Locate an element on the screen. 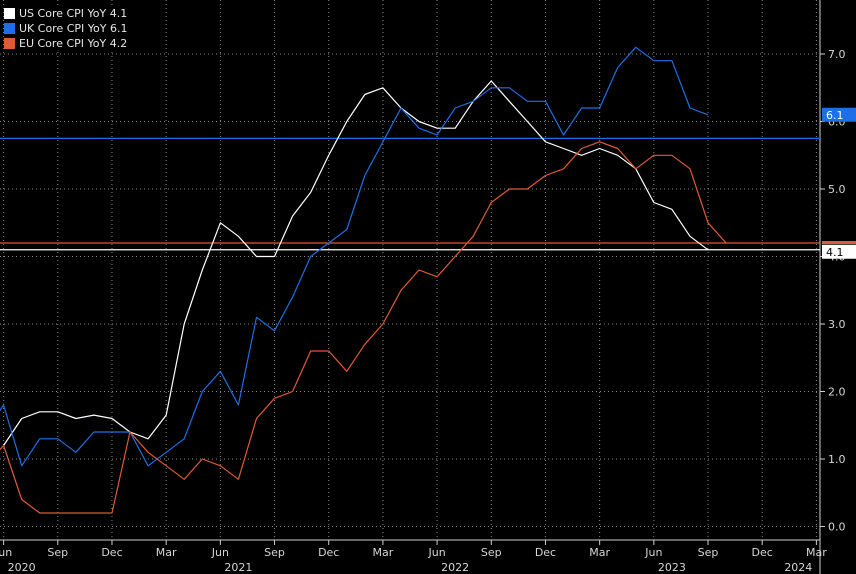  last-value-label-us: 4.1 is located at coordinates (835, 252).